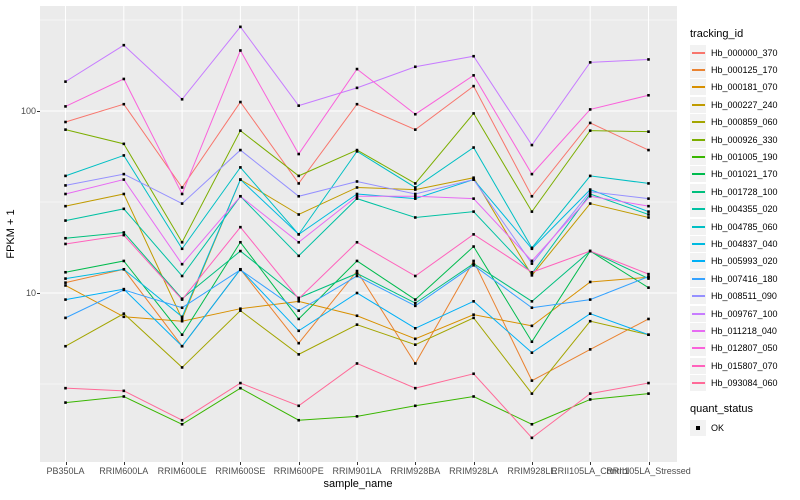 This screenshot has width=800, height=500. Describe the element at coordinates (240, 471) in the screenshot. I see `x-tick-label-RRIM600SE: RRIM600SE` at that location.